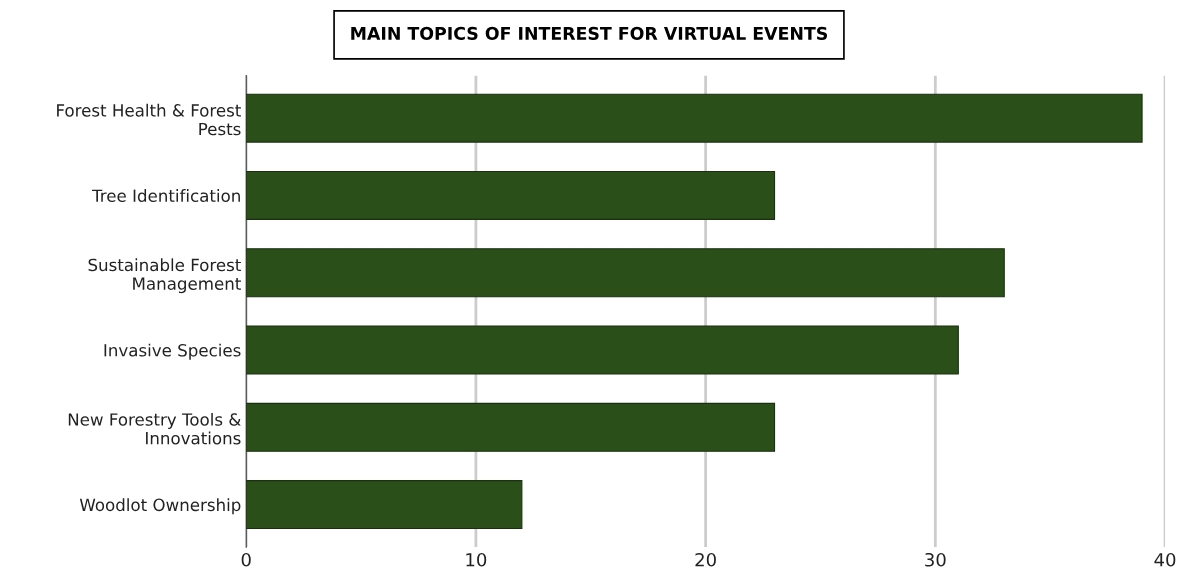 This screenshot has width=1178, height=582. I want to click on y-tick-label: Woodlot Ownership, so click(160, 506).